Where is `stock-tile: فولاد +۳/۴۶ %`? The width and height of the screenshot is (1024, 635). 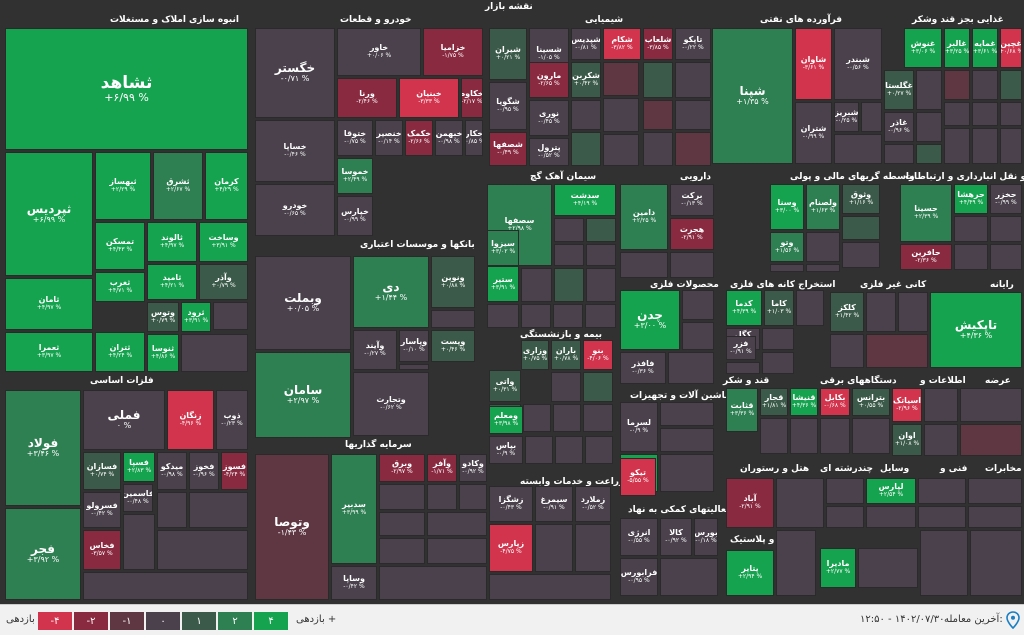 stock-tile: فولاد +۳/۴۶ % is located at coordinates (43, 448).